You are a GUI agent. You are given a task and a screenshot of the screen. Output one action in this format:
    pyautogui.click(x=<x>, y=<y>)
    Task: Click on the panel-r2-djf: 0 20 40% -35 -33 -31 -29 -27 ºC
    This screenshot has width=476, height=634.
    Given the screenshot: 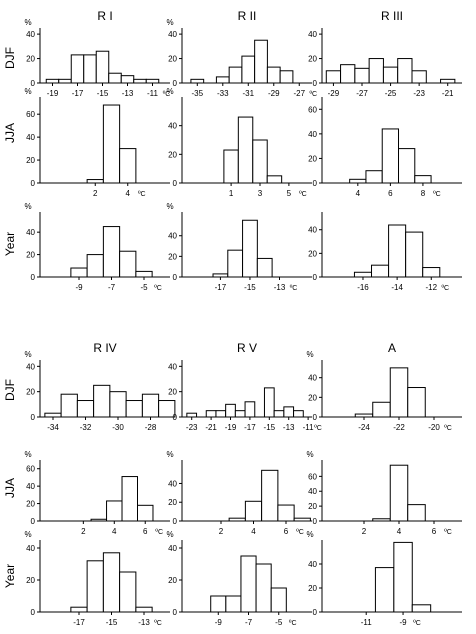 What is the action you would take?
    pyautogui.click(x=241, y=58)
    